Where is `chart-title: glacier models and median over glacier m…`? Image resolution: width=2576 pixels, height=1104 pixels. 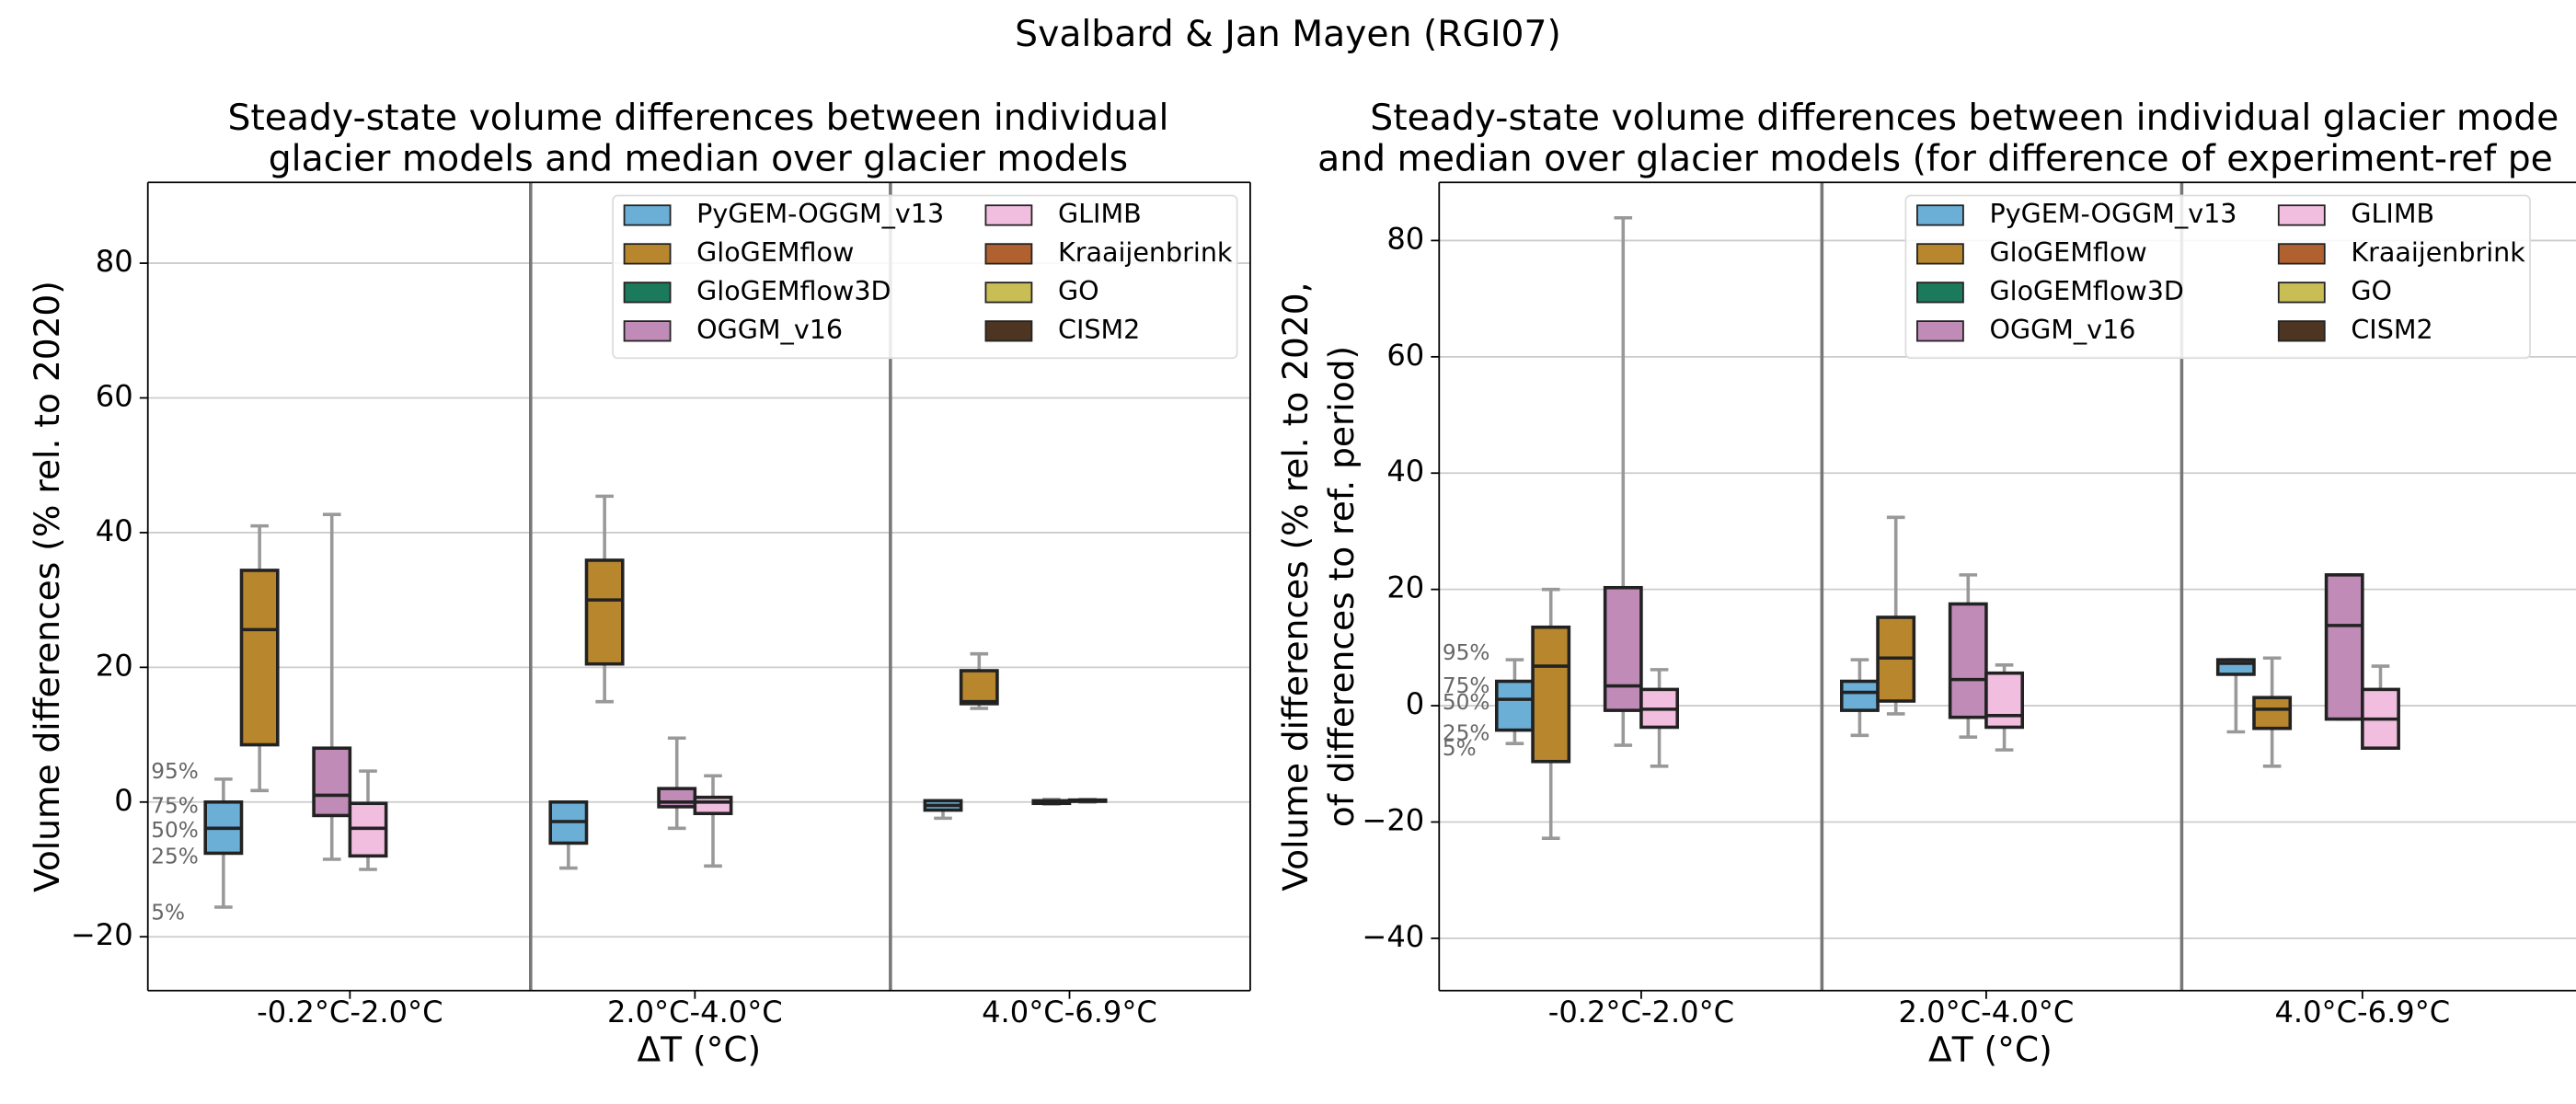
chart-title: glacier models and median over glacier m… is located at coordinates (698, 159).